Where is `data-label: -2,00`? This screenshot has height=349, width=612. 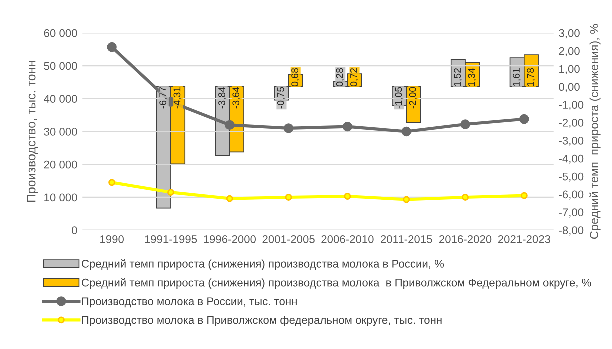
data-label: -2,00 is located at coordinates (413, 98).